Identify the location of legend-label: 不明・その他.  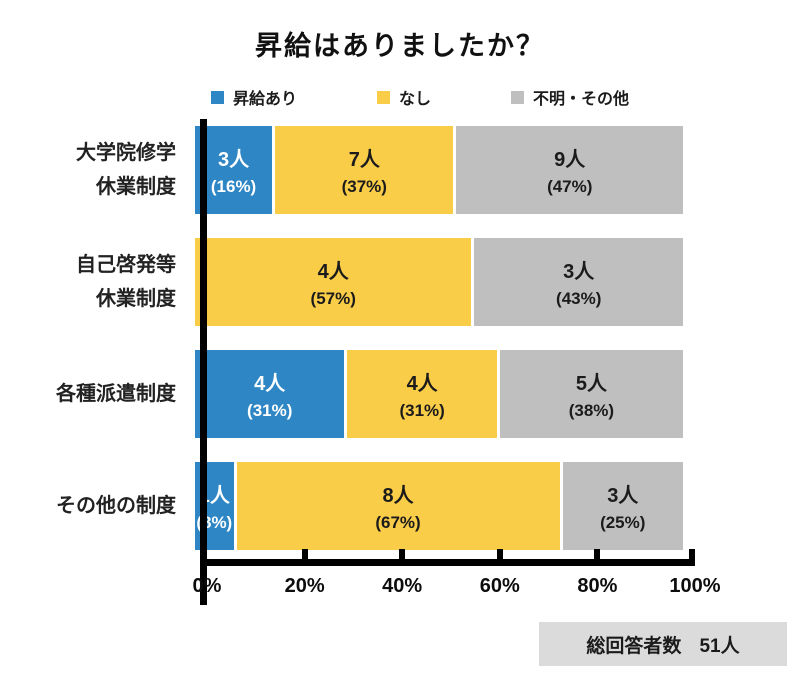
(581, 99).